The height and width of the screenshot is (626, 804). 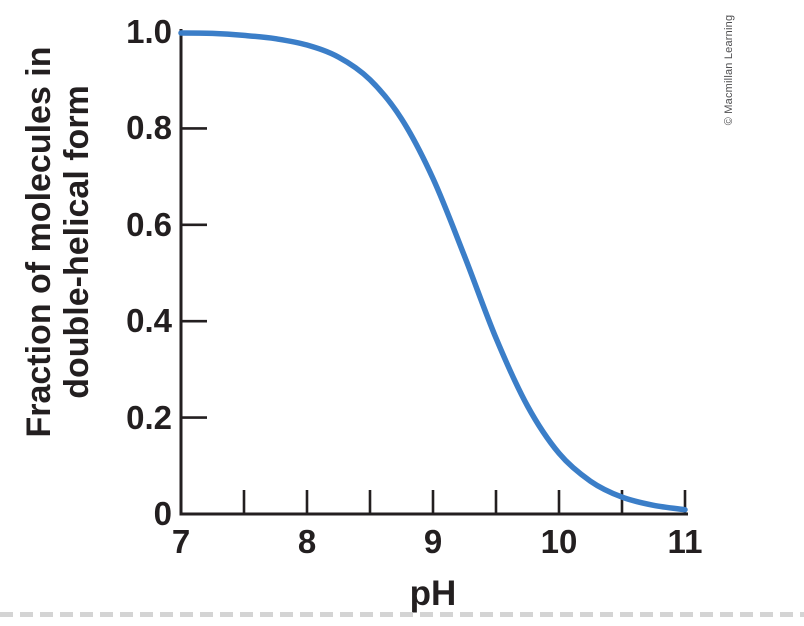 I want to click on bottom-dashed-edge, so click(x=402, y=614).